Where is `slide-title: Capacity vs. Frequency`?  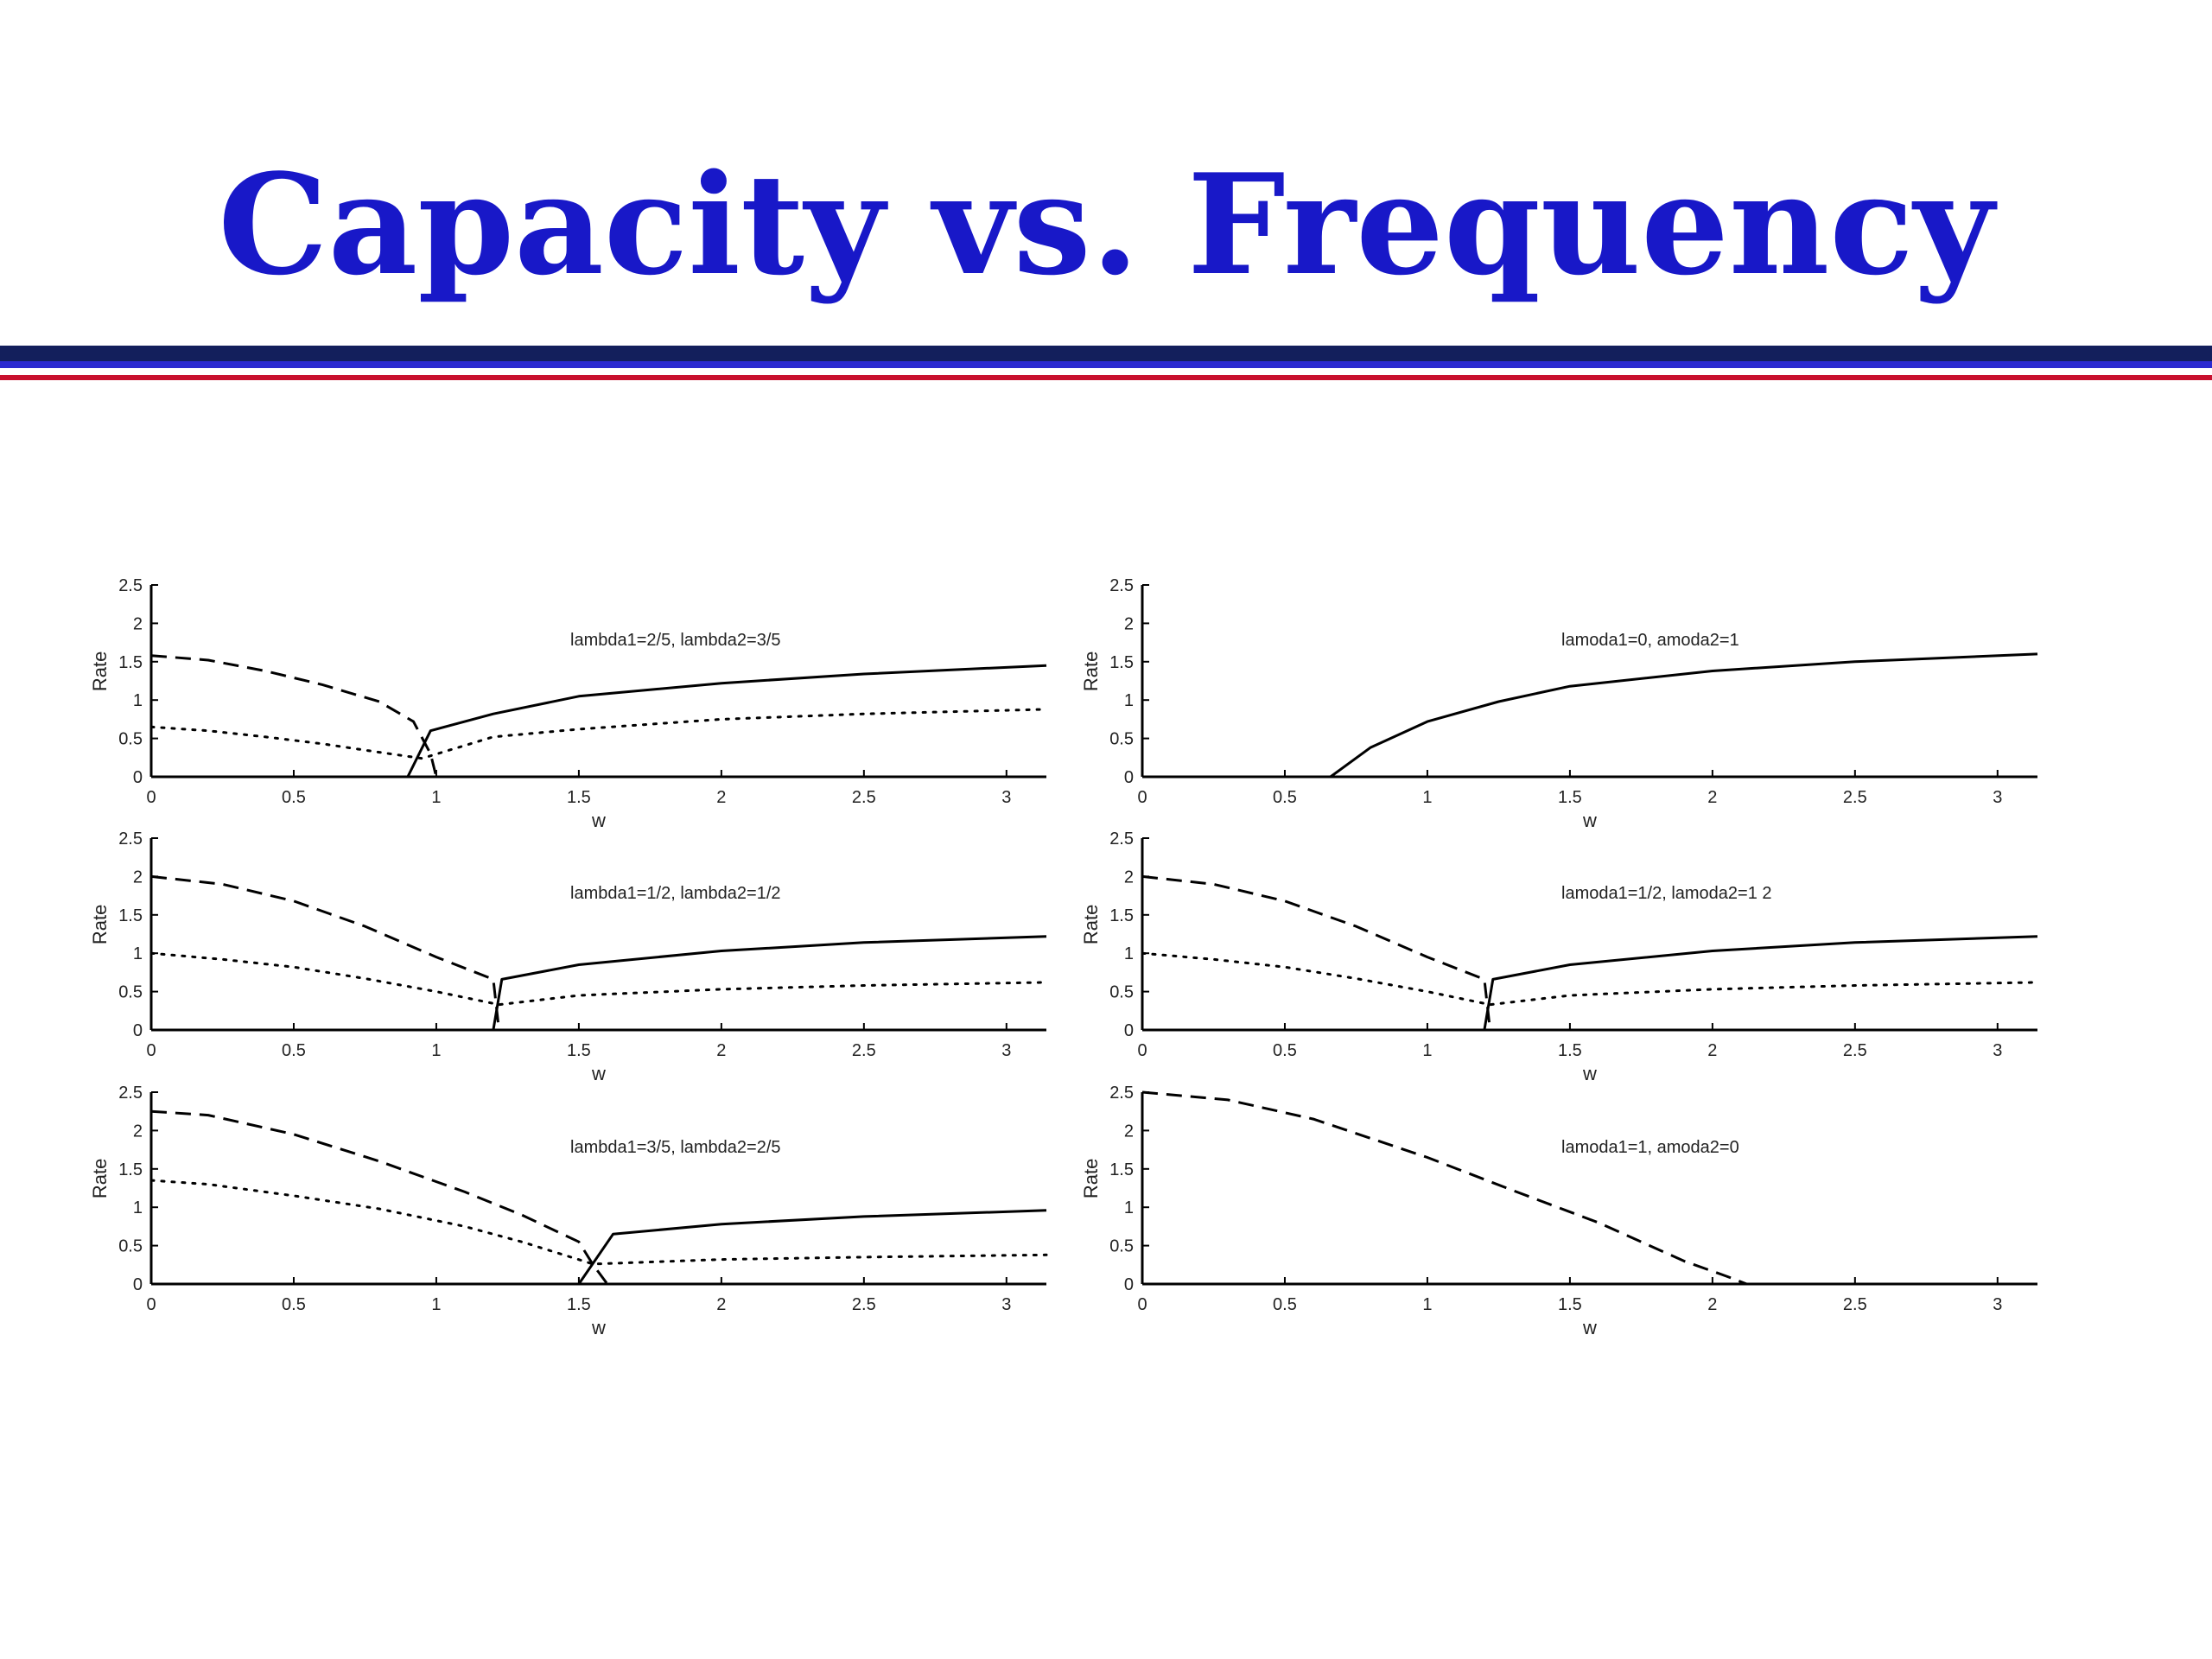
slide-title: Capacity vs. Frequency is located at coordinates (1106, 224).